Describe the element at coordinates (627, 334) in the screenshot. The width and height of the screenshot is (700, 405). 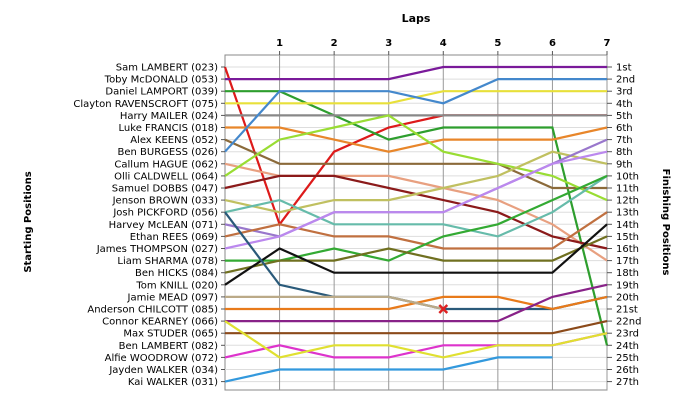
I see `finish-position-label: 23rd` at that location.